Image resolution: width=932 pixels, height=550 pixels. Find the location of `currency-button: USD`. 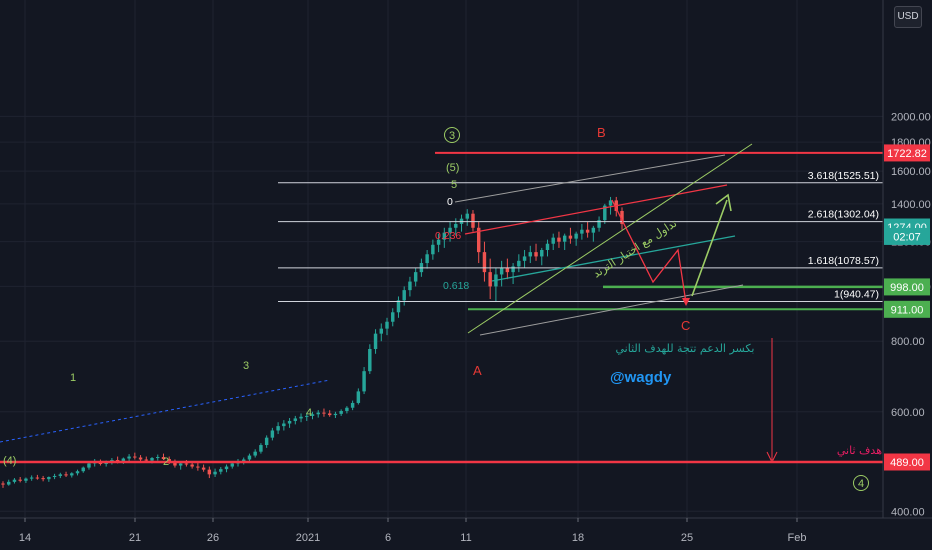

currency-button: USD is located at coordinates (908, 17).